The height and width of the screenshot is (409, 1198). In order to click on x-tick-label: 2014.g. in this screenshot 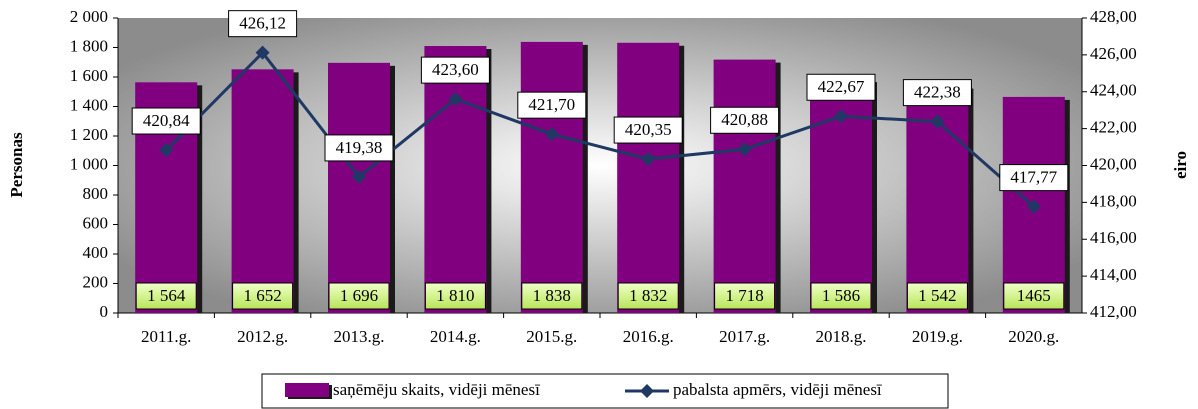, I will do `click(455, 336)`.